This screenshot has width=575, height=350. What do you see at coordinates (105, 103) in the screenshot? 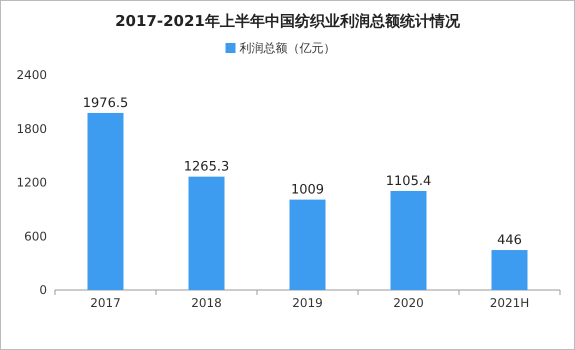
I see `data-label: 1976.5` at bounding box center [105, 103].